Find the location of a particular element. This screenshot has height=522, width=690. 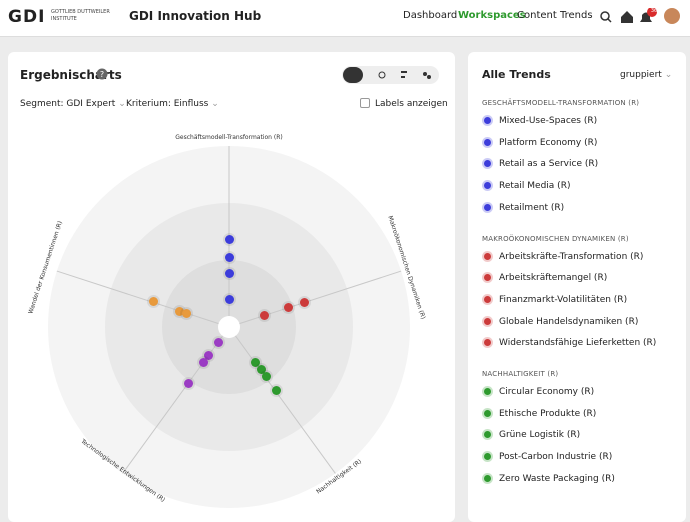

labels-toggle-label: Labels anzeigen is located at coordinates (411, 104).